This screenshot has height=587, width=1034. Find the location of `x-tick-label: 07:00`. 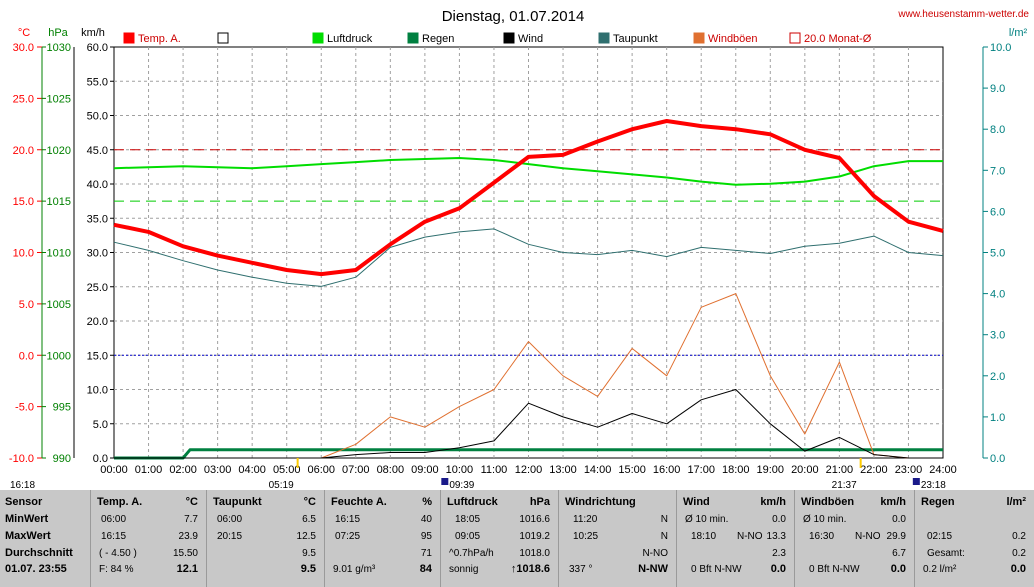

x-tick-label: 07:00 is located at coordinates (356, 470).